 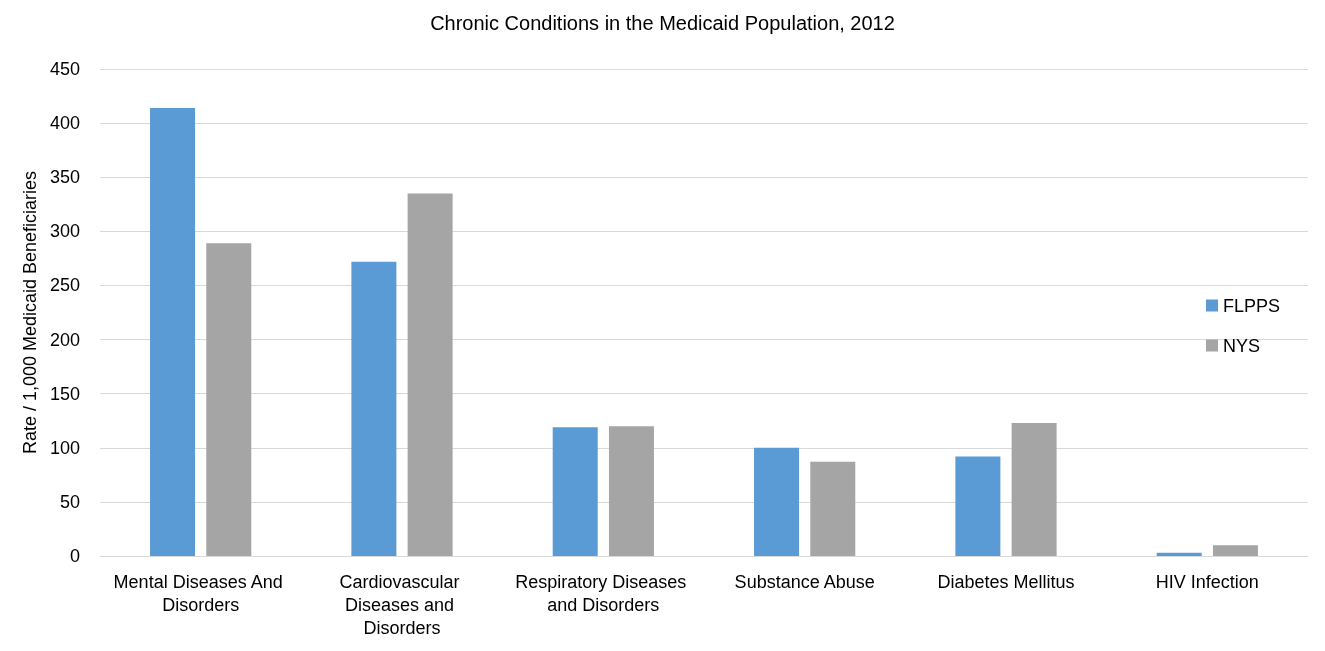 What do you see at coordinates (30, 312) in the screenshot?
I see `y-axis-title: Rate / 1,000 Medicaid Beneficiaries` at bounding box center [30, 312].